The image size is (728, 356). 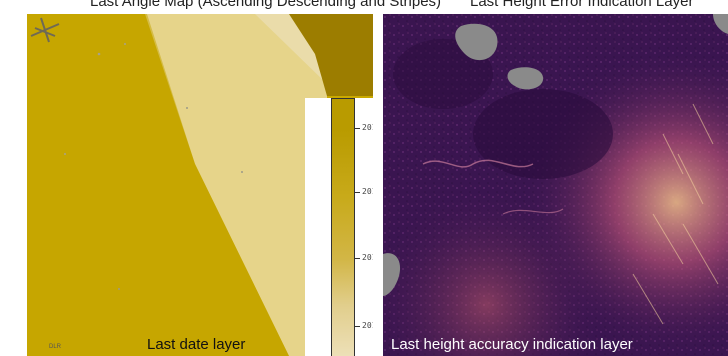 I want to click on dlr-logo-icon, so click(x=45, y=30).